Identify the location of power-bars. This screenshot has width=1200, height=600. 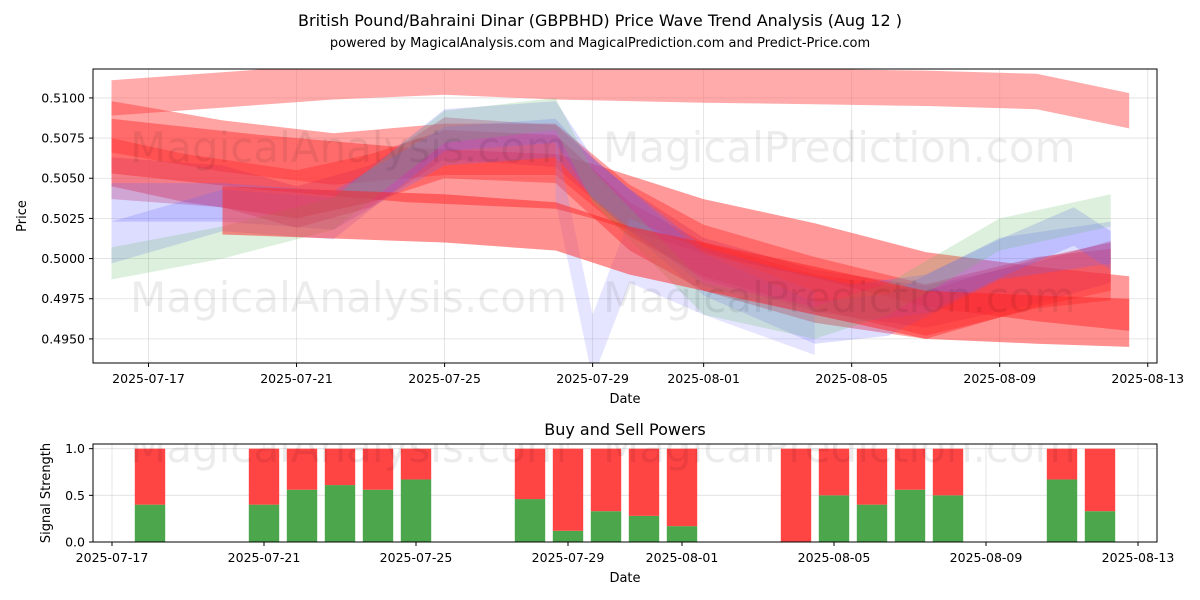
(625, 495).